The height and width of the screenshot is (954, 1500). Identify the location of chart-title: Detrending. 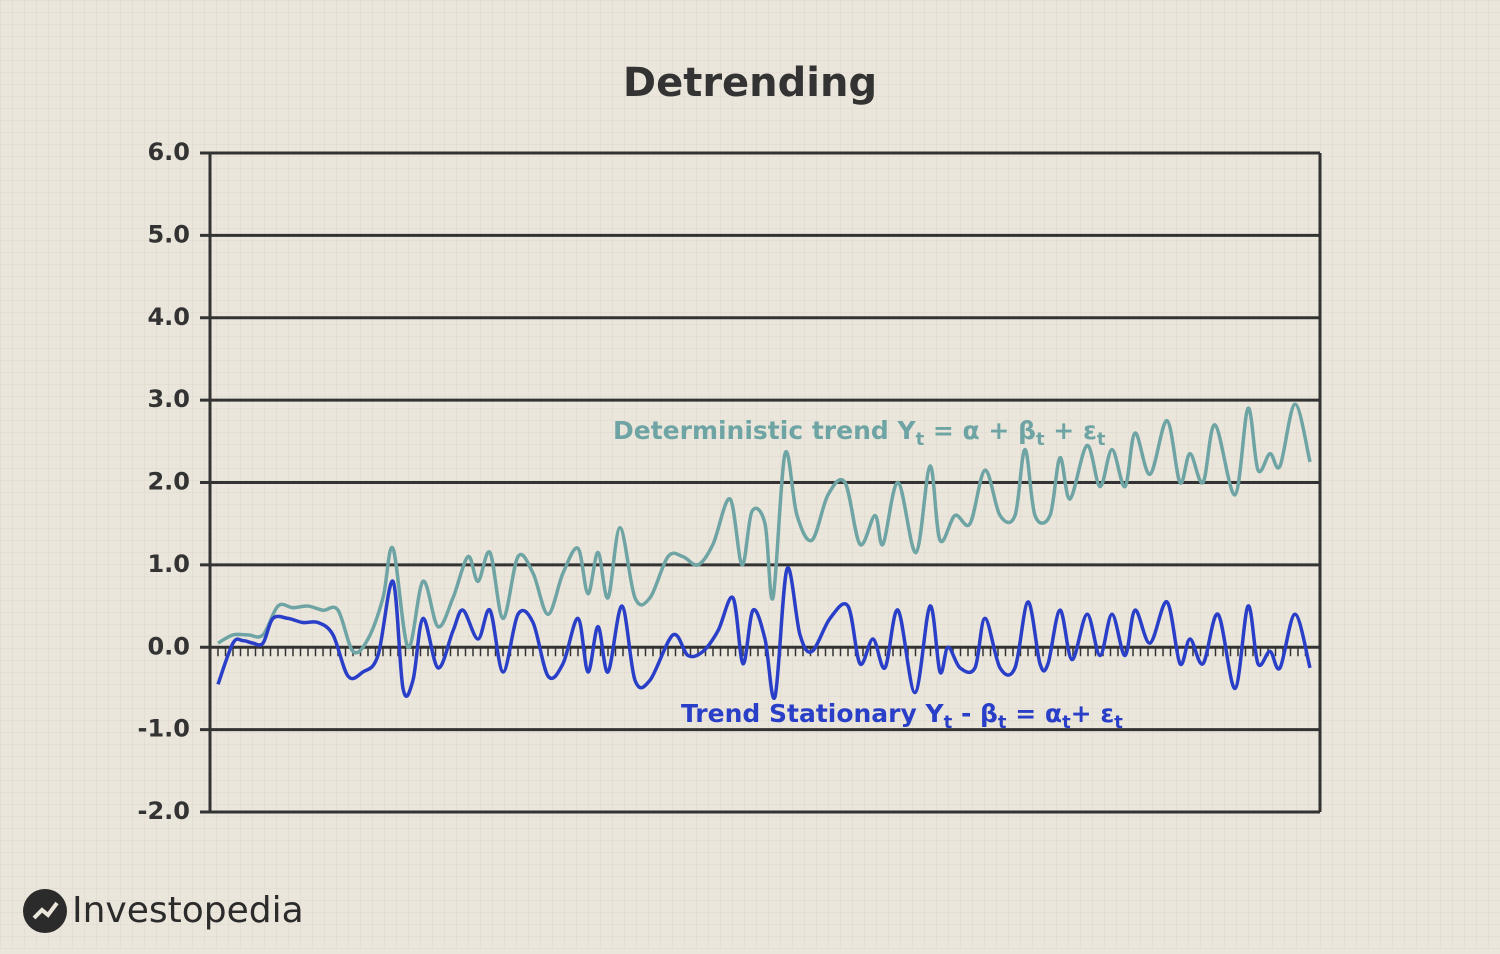
(750, 83).